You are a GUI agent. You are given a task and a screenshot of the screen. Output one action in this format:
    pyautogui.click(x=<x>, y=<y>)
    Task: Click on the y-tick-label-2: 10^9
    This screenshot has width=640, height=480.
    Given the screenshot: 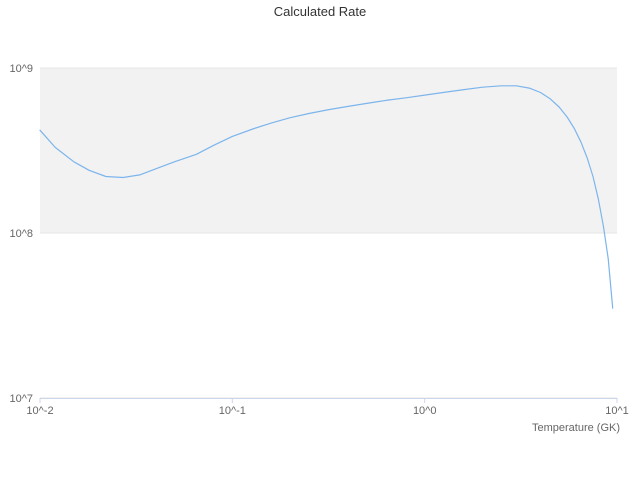 What is the action you would take?
    pyautogui.click(x=21, y=69)
    